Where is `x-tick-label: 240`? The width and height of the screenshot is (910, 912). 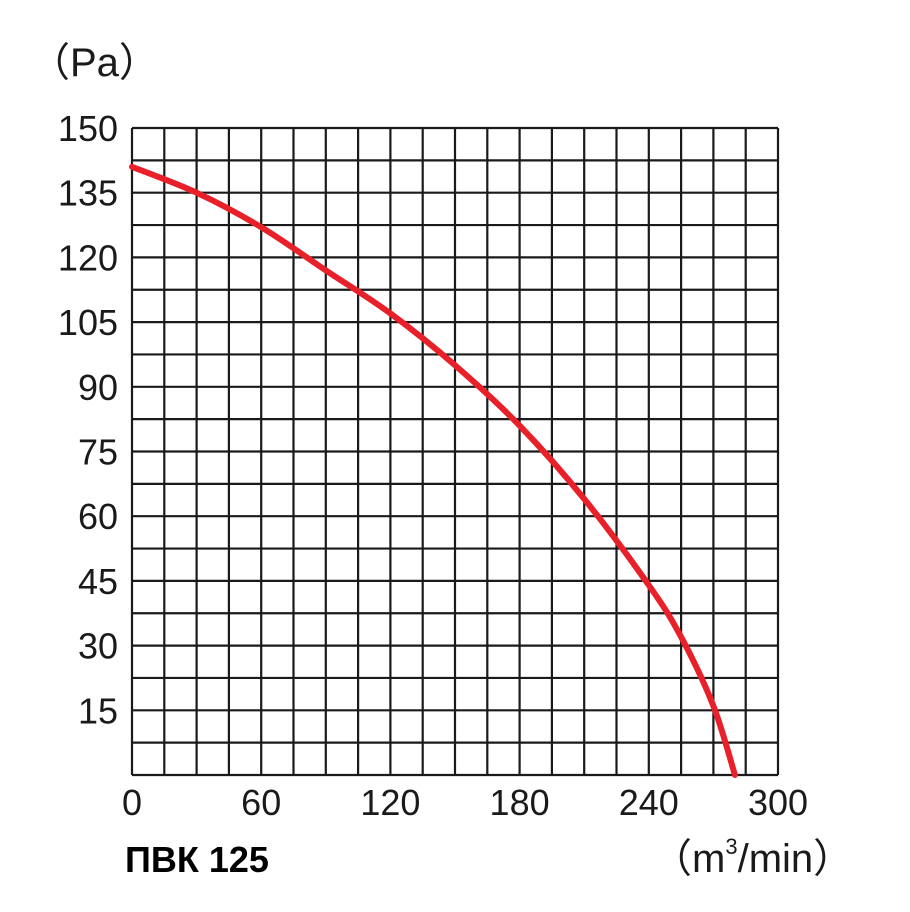
x-tick-label: 240 is located at coordinates (649, 802).